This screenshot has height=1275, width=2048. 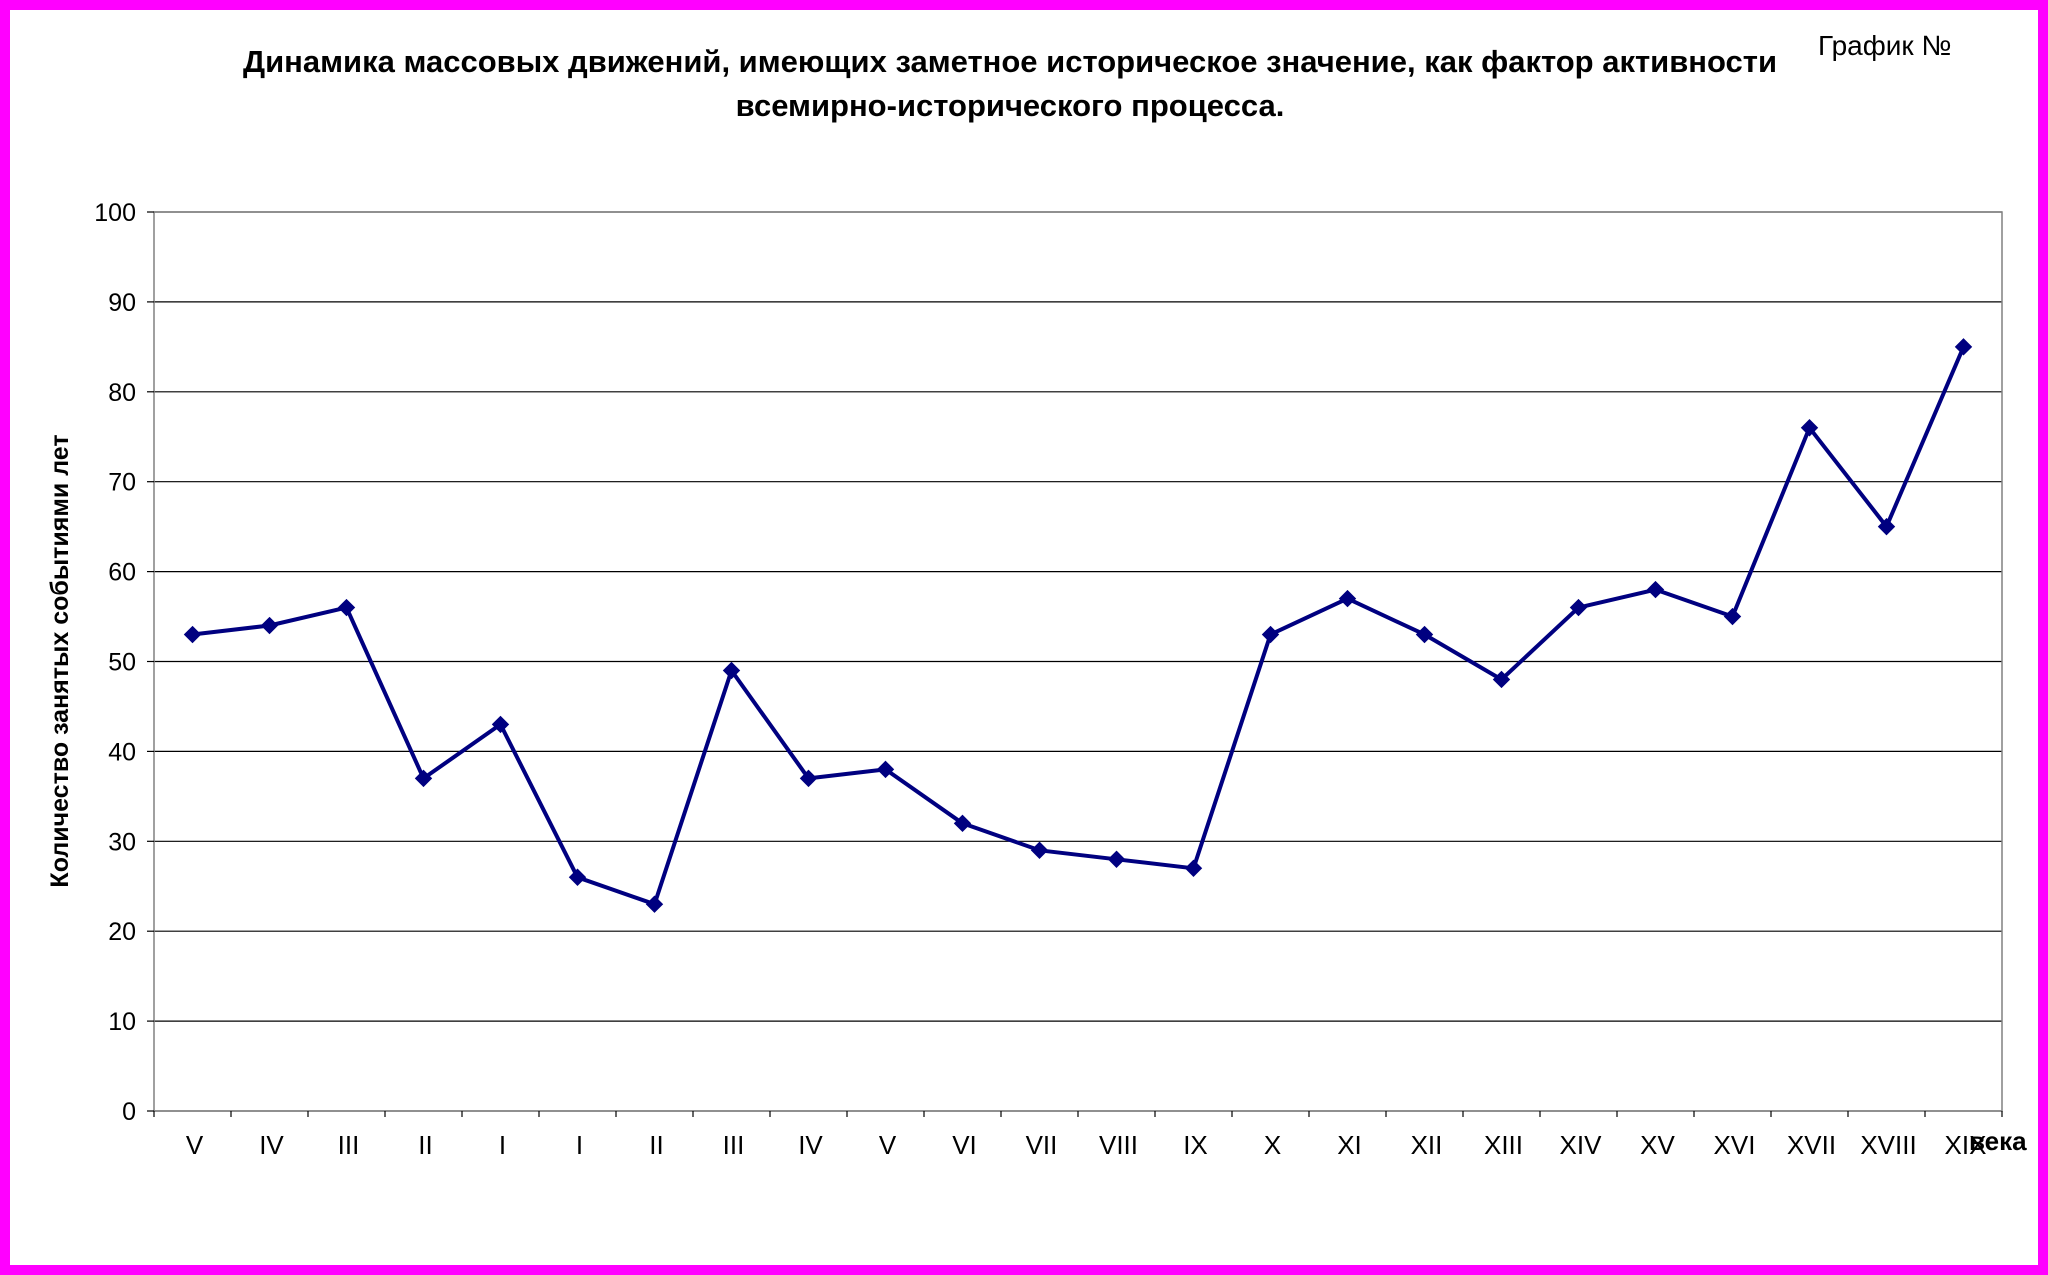 What do you see at coordinates (1427, 1145) in the screenshot?
I see `x-tick-label: XII` at bounding box center [1427, 1145].